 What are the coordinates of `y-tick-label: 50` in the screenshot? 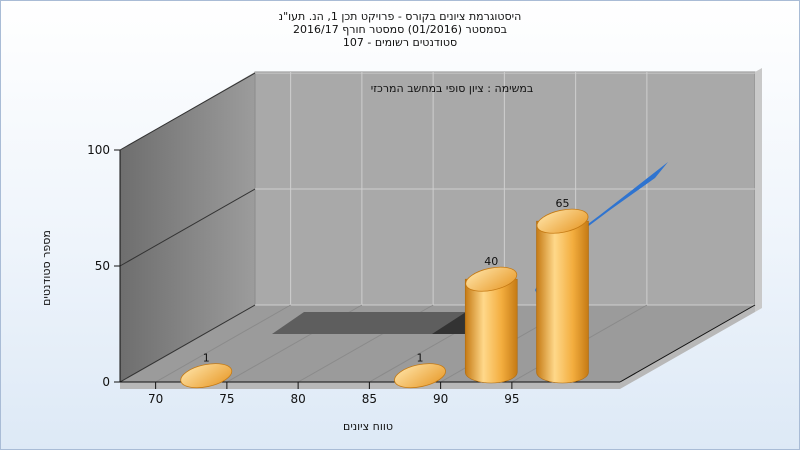 It's located at (102, 266).